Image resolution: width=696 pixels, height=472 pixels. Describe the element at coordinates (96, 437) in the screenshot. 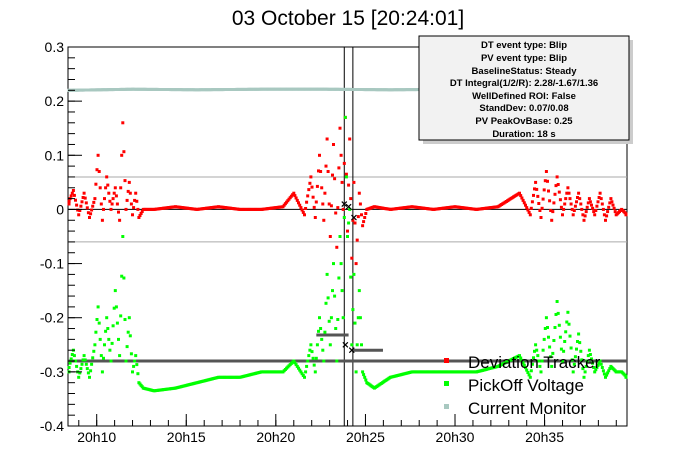

I see `x-tick-label: 20h10` at that location.